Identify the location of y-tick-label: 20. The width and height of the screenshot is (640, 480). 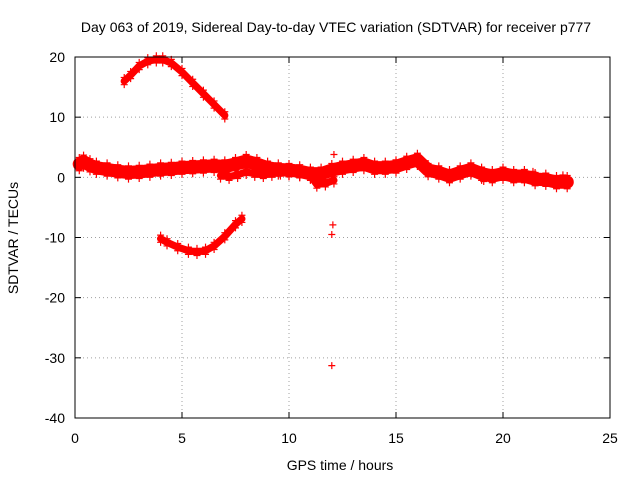
(57, 57).